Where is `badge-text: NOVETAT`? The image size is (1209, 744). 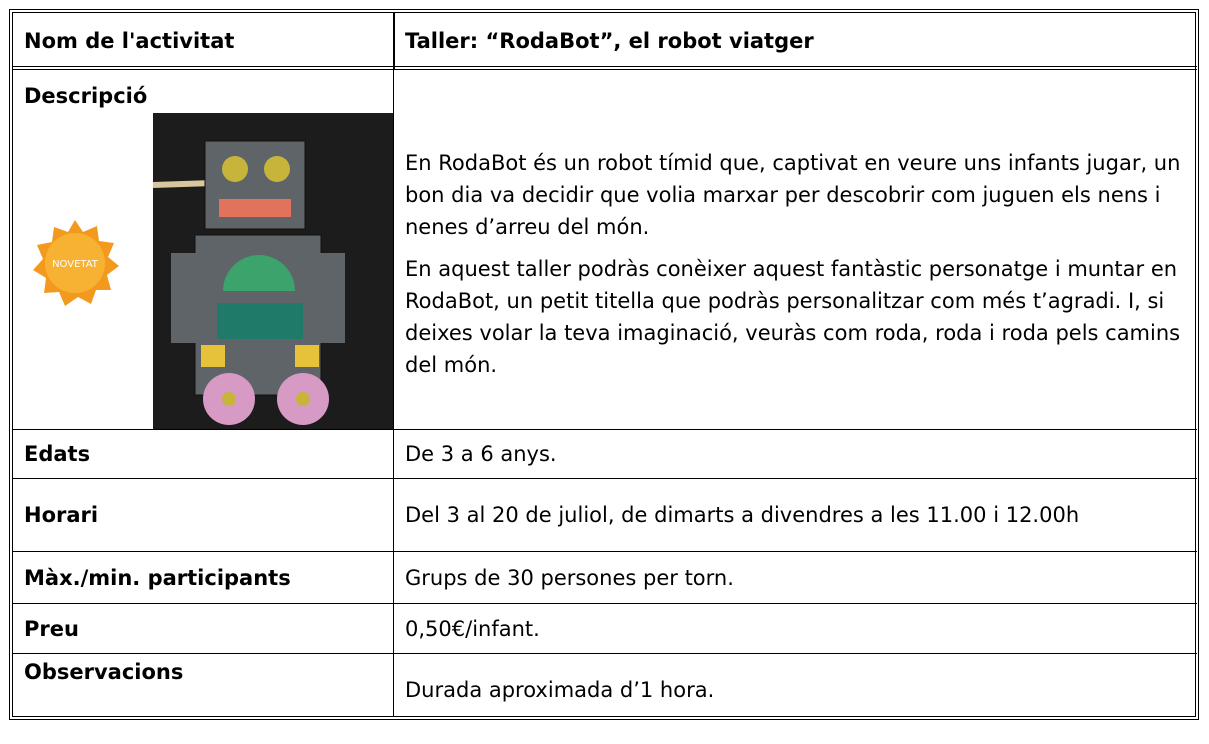
badge-text: NOVETAT is located at coordinates (75, 264).